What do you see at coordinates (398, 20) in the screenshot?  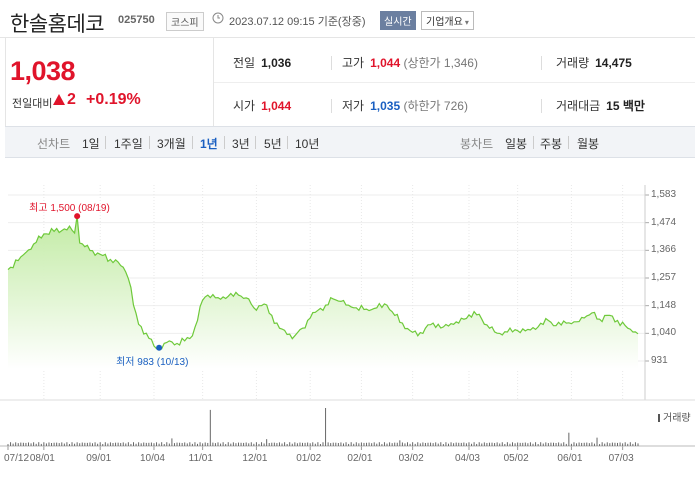 I see `realtime-button: 실시간` at bounding box center [398, 20].